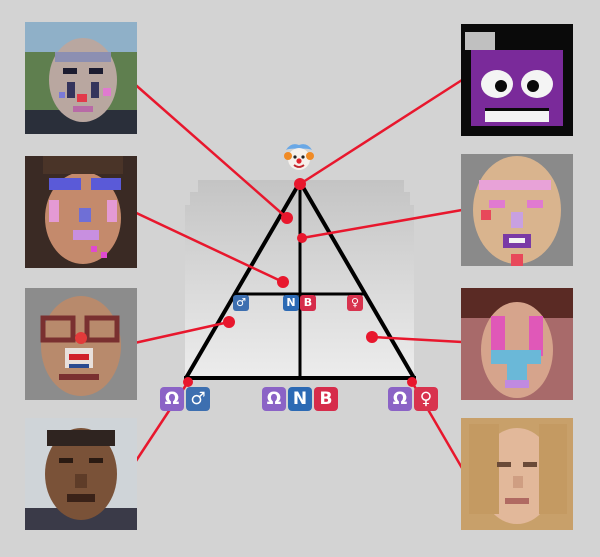  What do you see at coordinates (283, 282) in the screenshot?
I see `point-l2` at bounding box center [283, 282].